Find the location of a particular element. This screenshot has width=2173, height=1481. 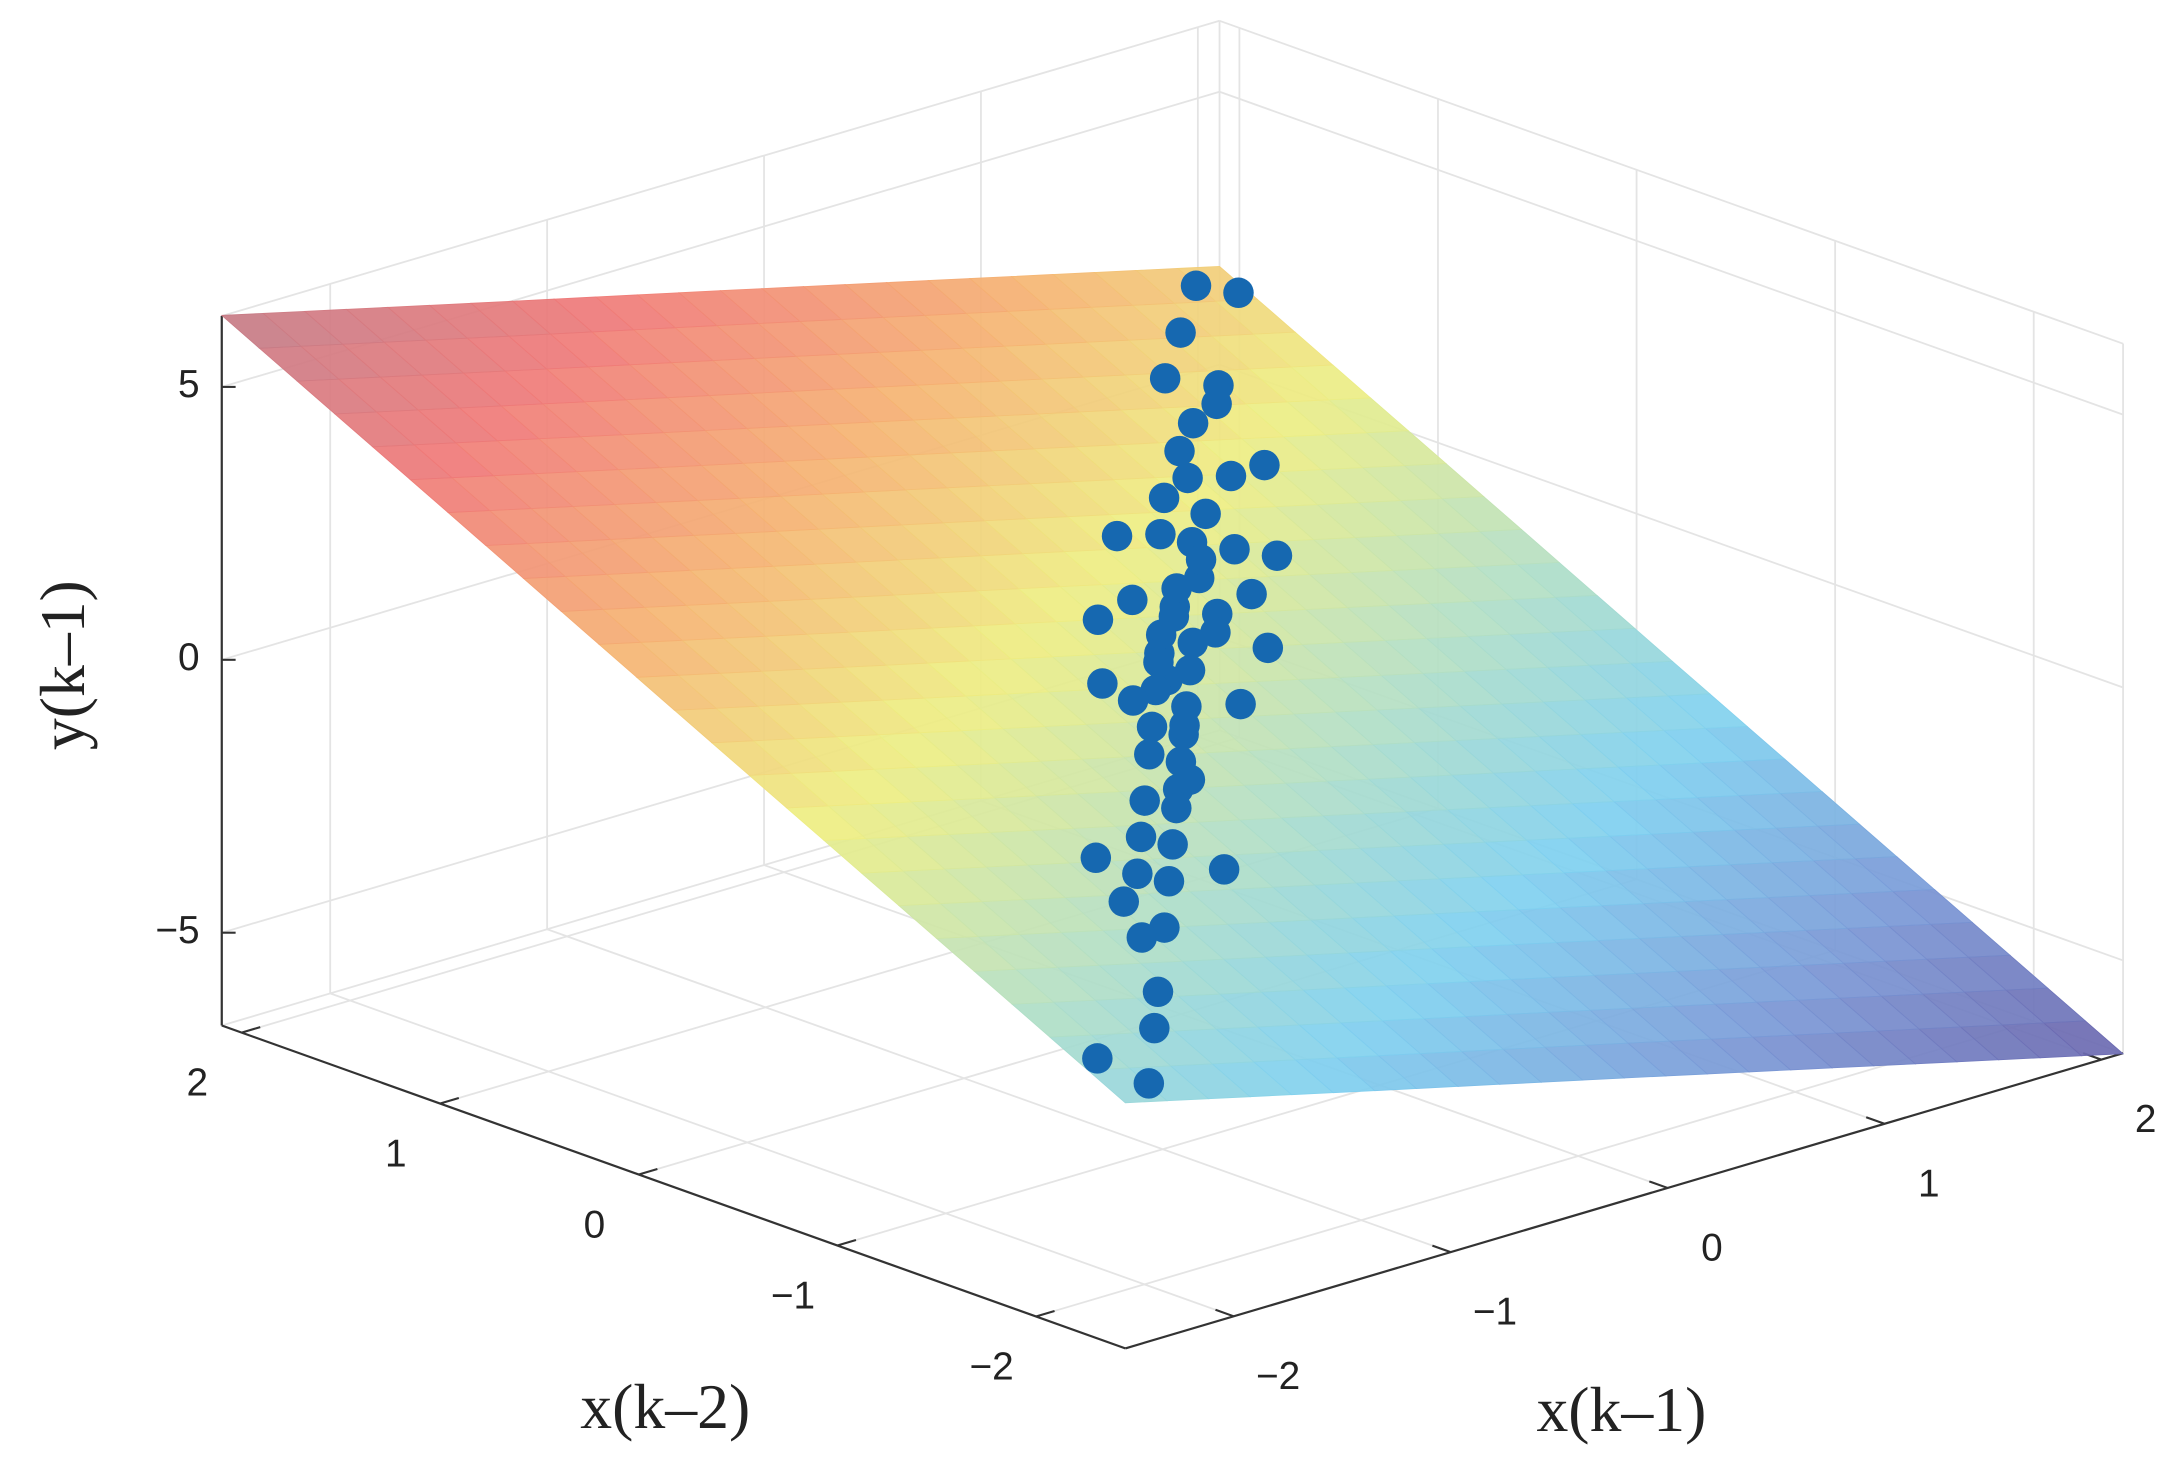

x2-axis is located at coordinates (673, 1187).